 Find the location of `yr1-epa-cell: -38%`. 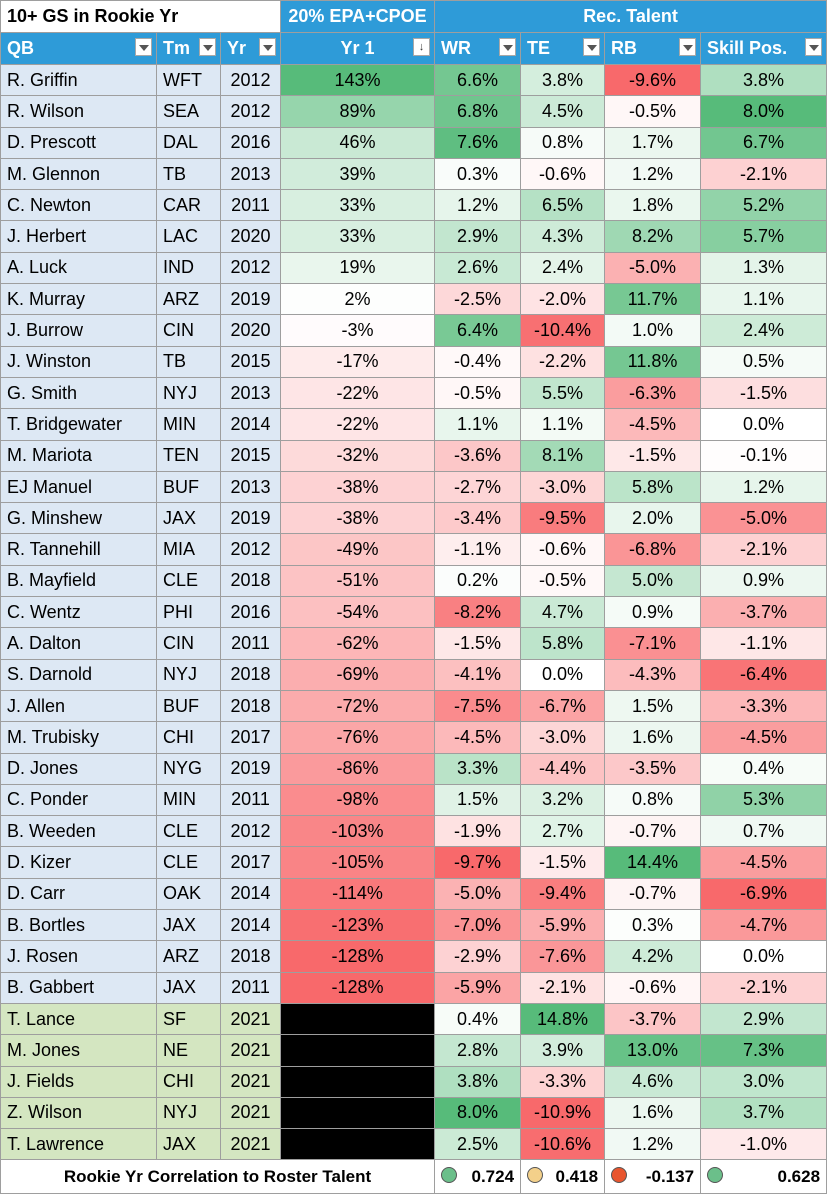

yr1-epa-cell: -38% is located at coordinates (358, 487).